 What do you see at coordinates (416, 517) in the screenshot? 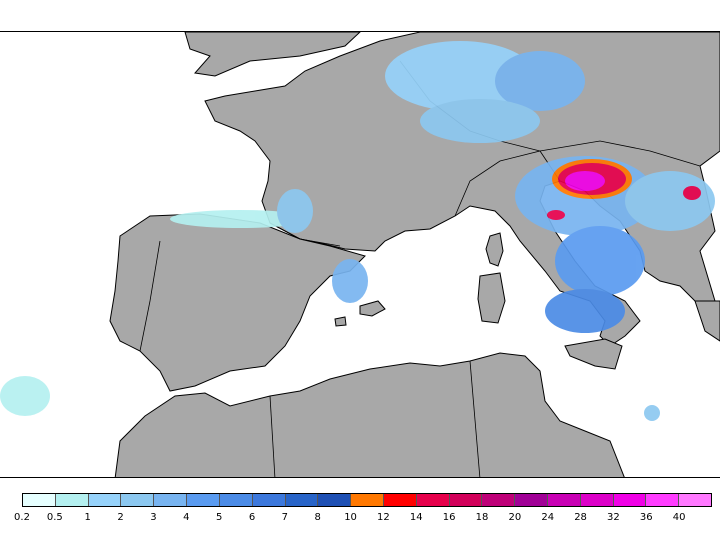
I see `legend-tick-label: 14` at bounding box center [416, 517].